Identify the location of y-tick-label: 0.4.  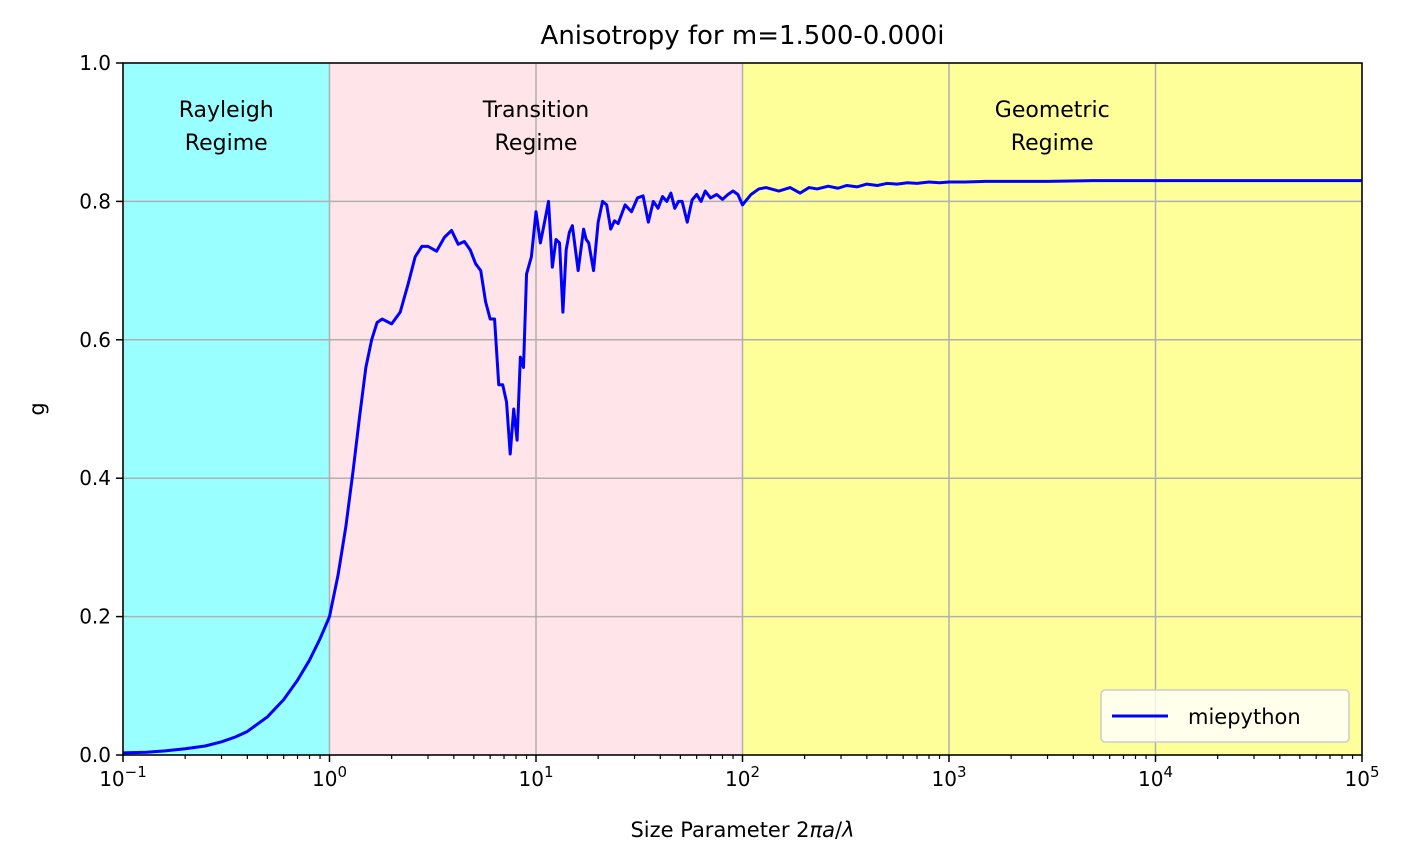
(95, 478).